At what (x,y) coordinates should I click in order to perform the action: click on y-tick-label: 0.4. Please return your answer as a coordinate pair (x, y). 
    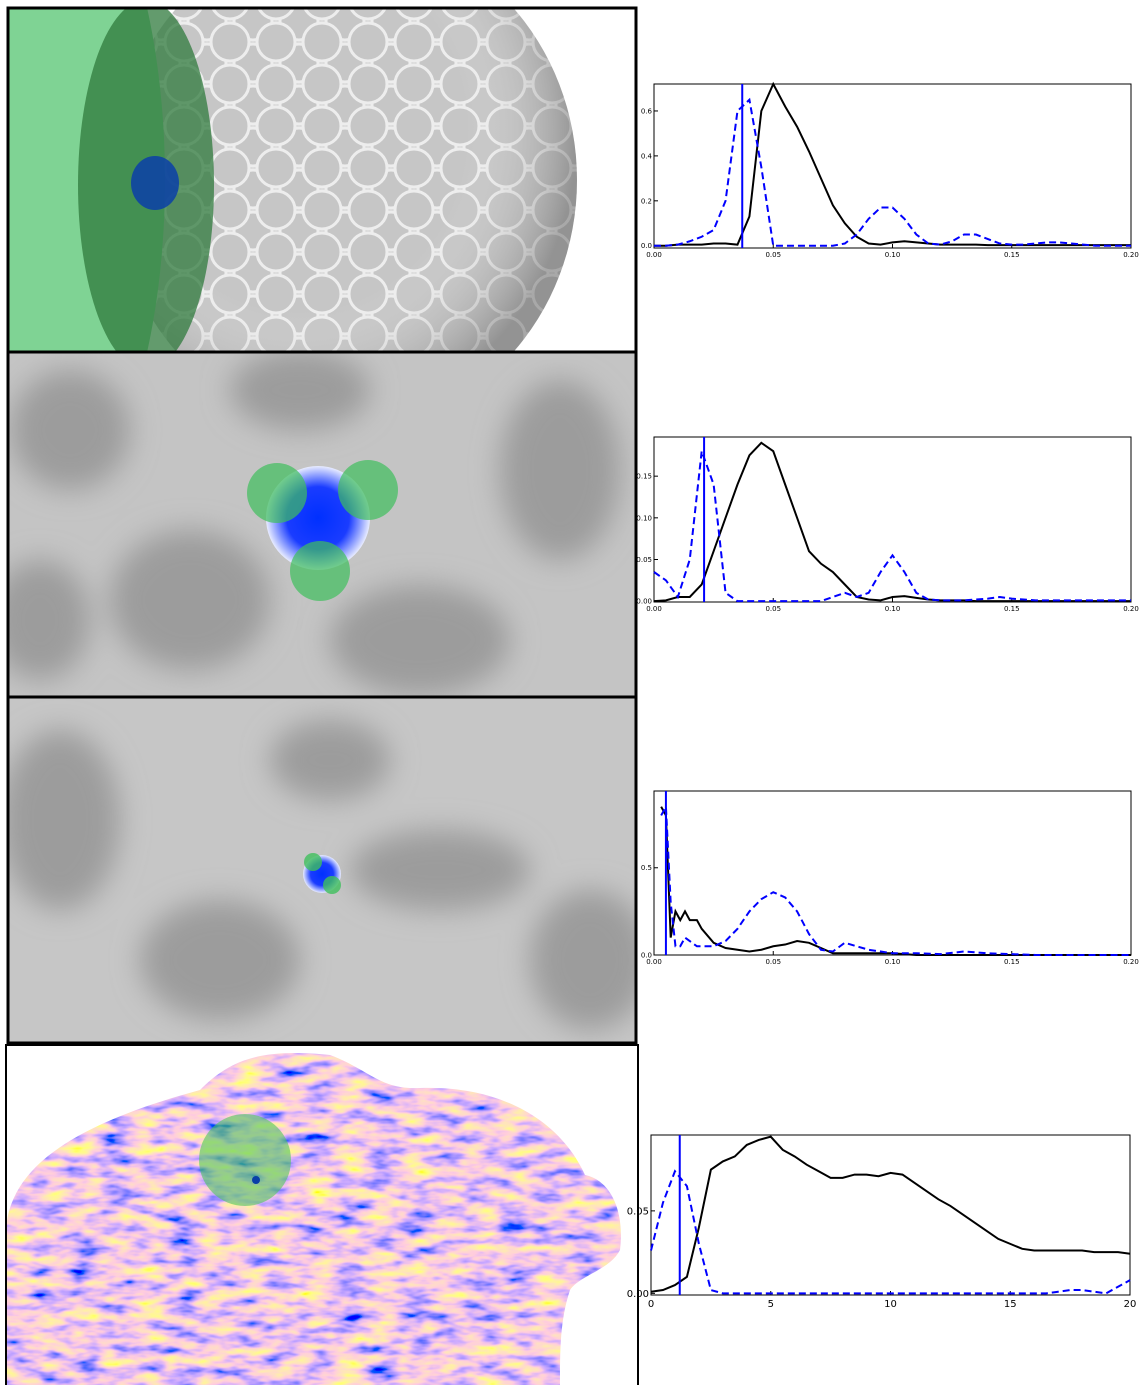
    Looking at the image, I should click on (647, 156).